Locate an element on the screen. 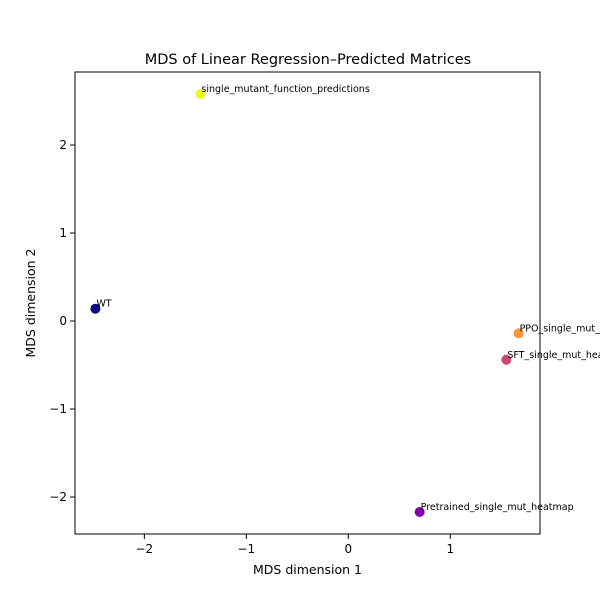  y-tick-label: 1 is located at coordinates (63, 233).